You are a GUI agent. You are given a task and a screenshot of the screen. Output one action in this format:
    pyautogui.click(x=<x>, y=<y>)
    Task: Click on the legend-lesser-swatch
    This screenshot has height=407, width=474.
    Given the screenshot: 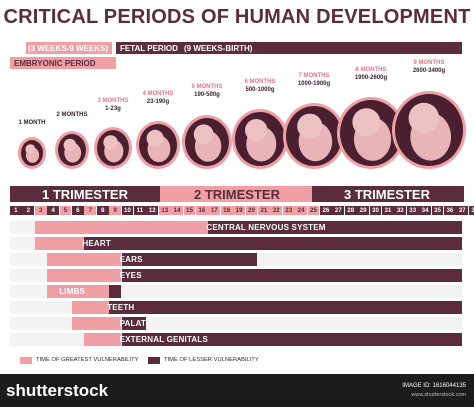 What is the action you would take?
    pyautogui.click(x=154, y=360)
    